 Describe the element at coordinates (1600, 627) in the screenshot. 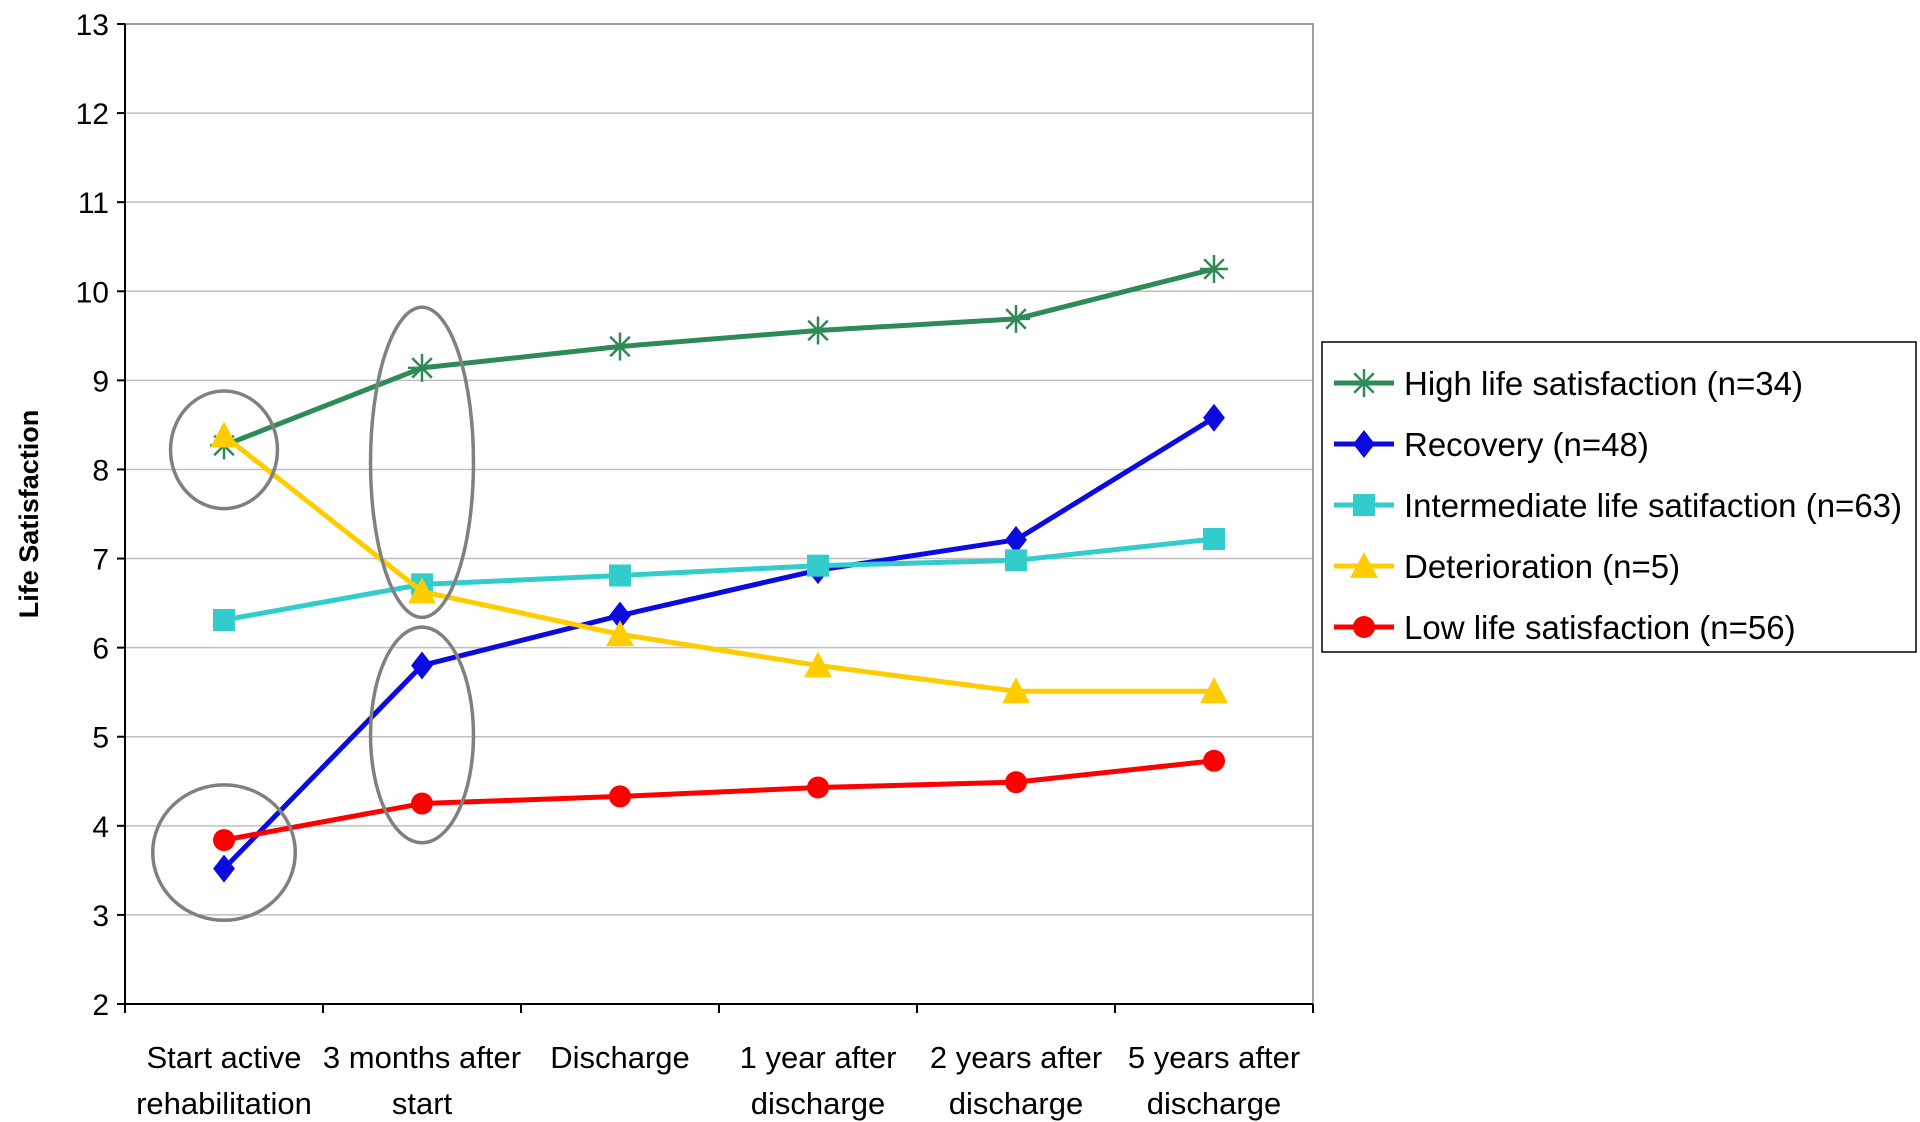

I see `legend-label: Low life satisfaction (n=56)` at that location.